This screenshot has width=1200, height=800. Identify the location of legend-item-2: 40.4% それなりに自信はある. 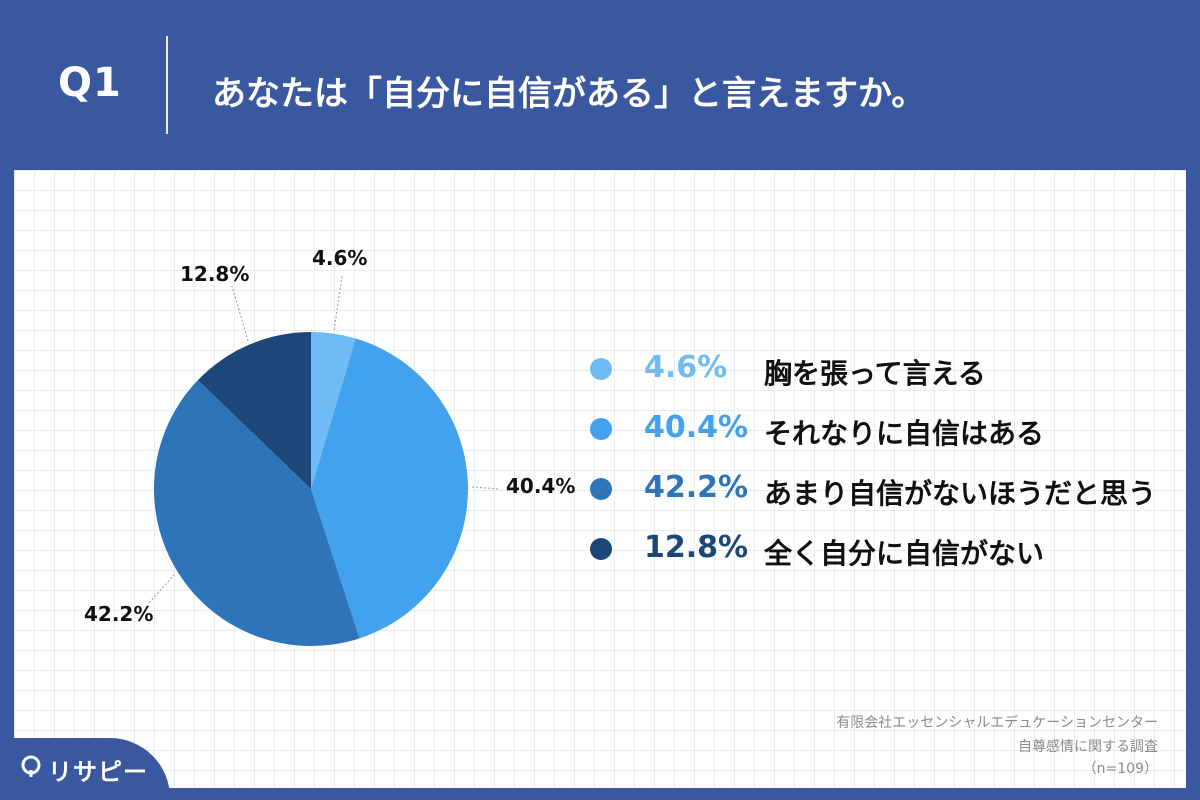
(880, 430).